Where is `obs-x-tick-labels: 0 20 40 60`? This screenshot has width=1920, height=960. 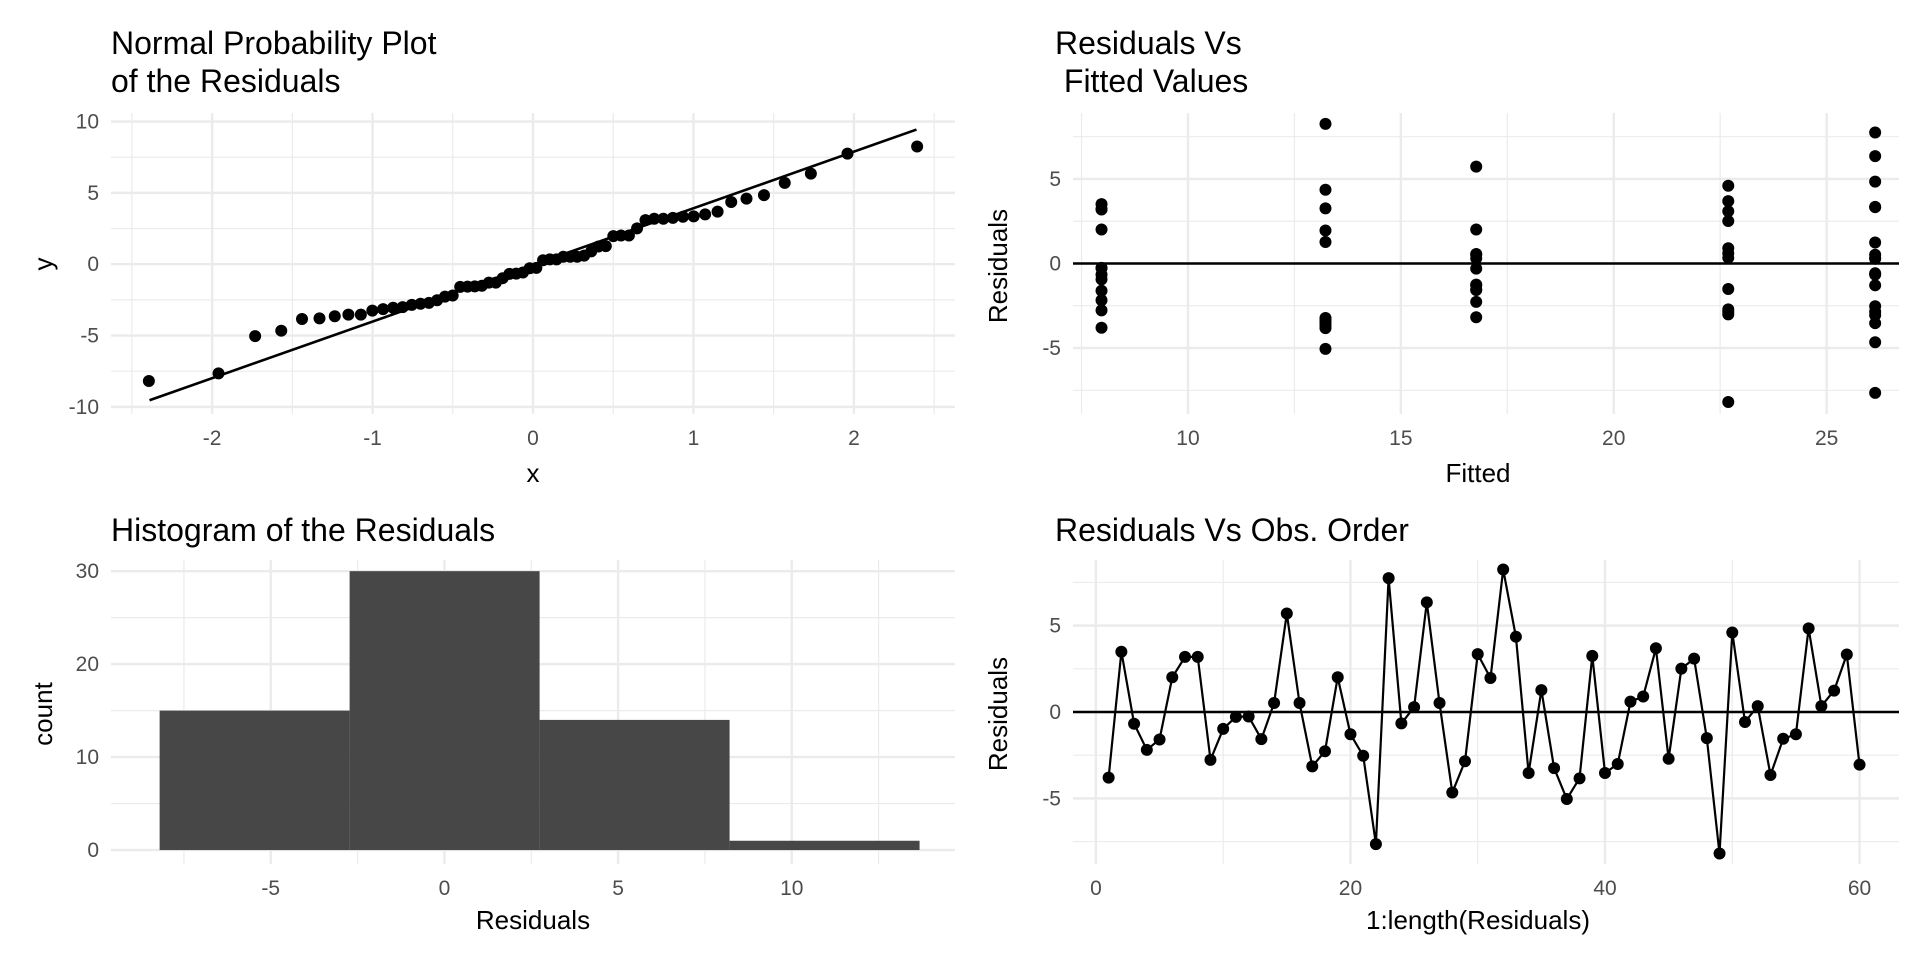 obs-x-tick-labels: 0 20 40 60 is located at coordinates (1480, 888).